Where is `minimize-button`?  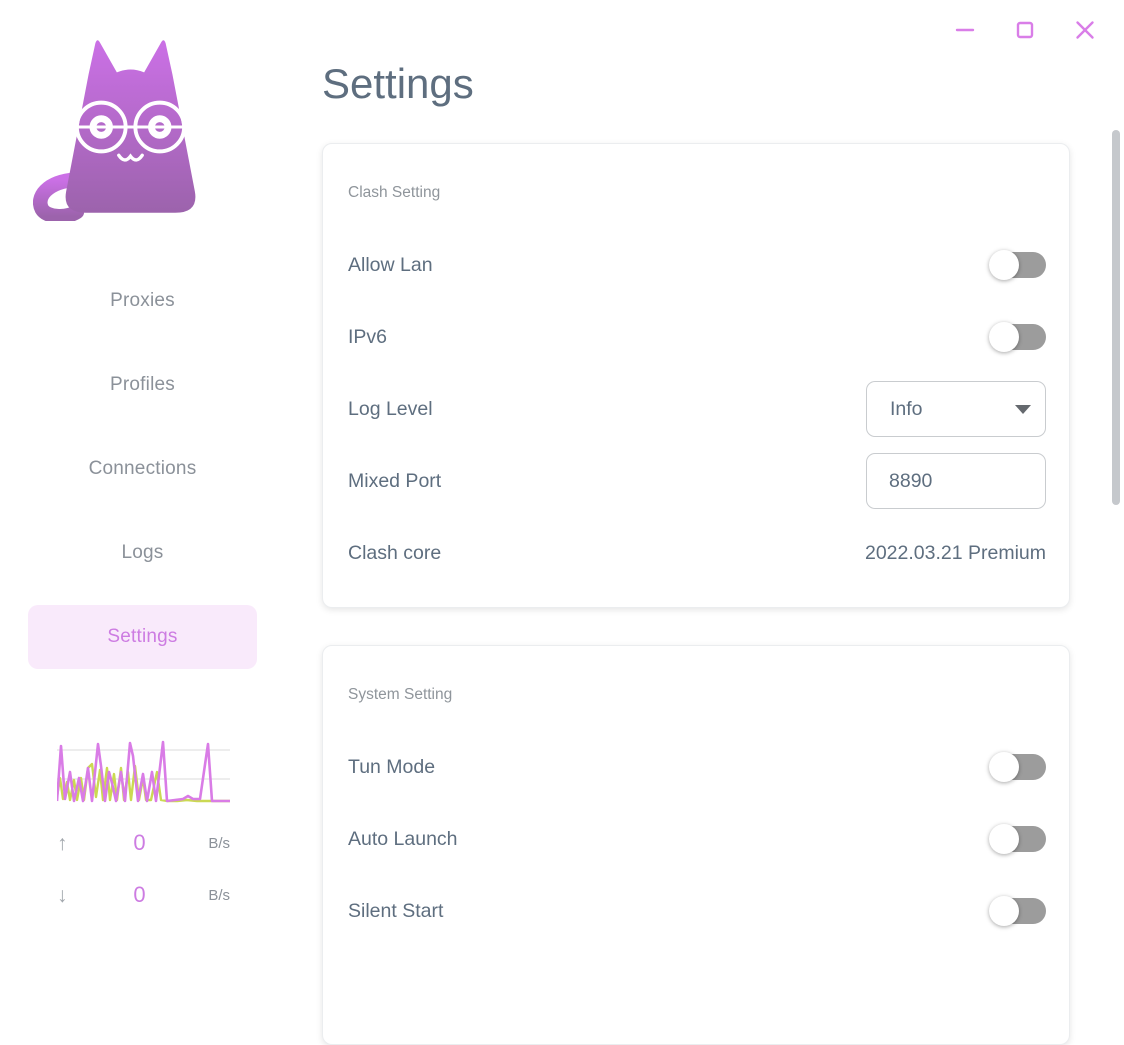
minimize-button is located at coordinates (965, 30).